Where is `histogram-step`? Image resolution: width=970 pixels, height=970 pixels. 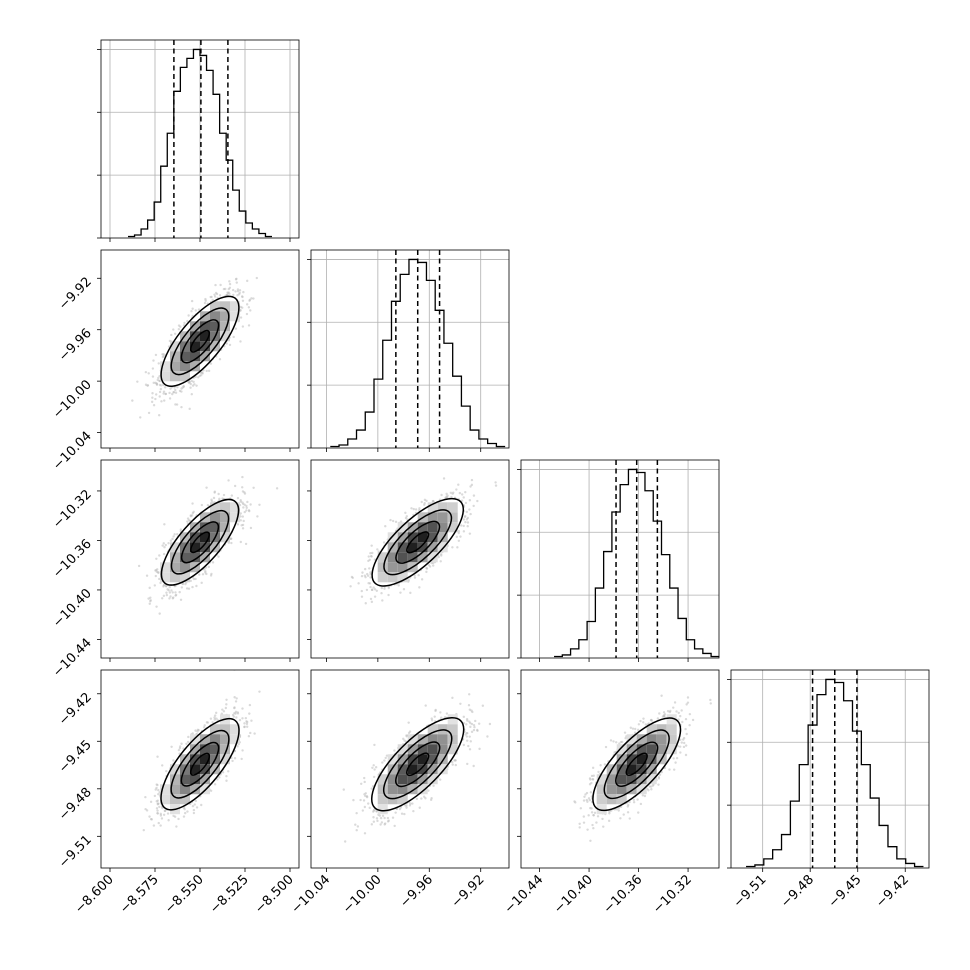
histogram-step is located at coordinates (200, 143).